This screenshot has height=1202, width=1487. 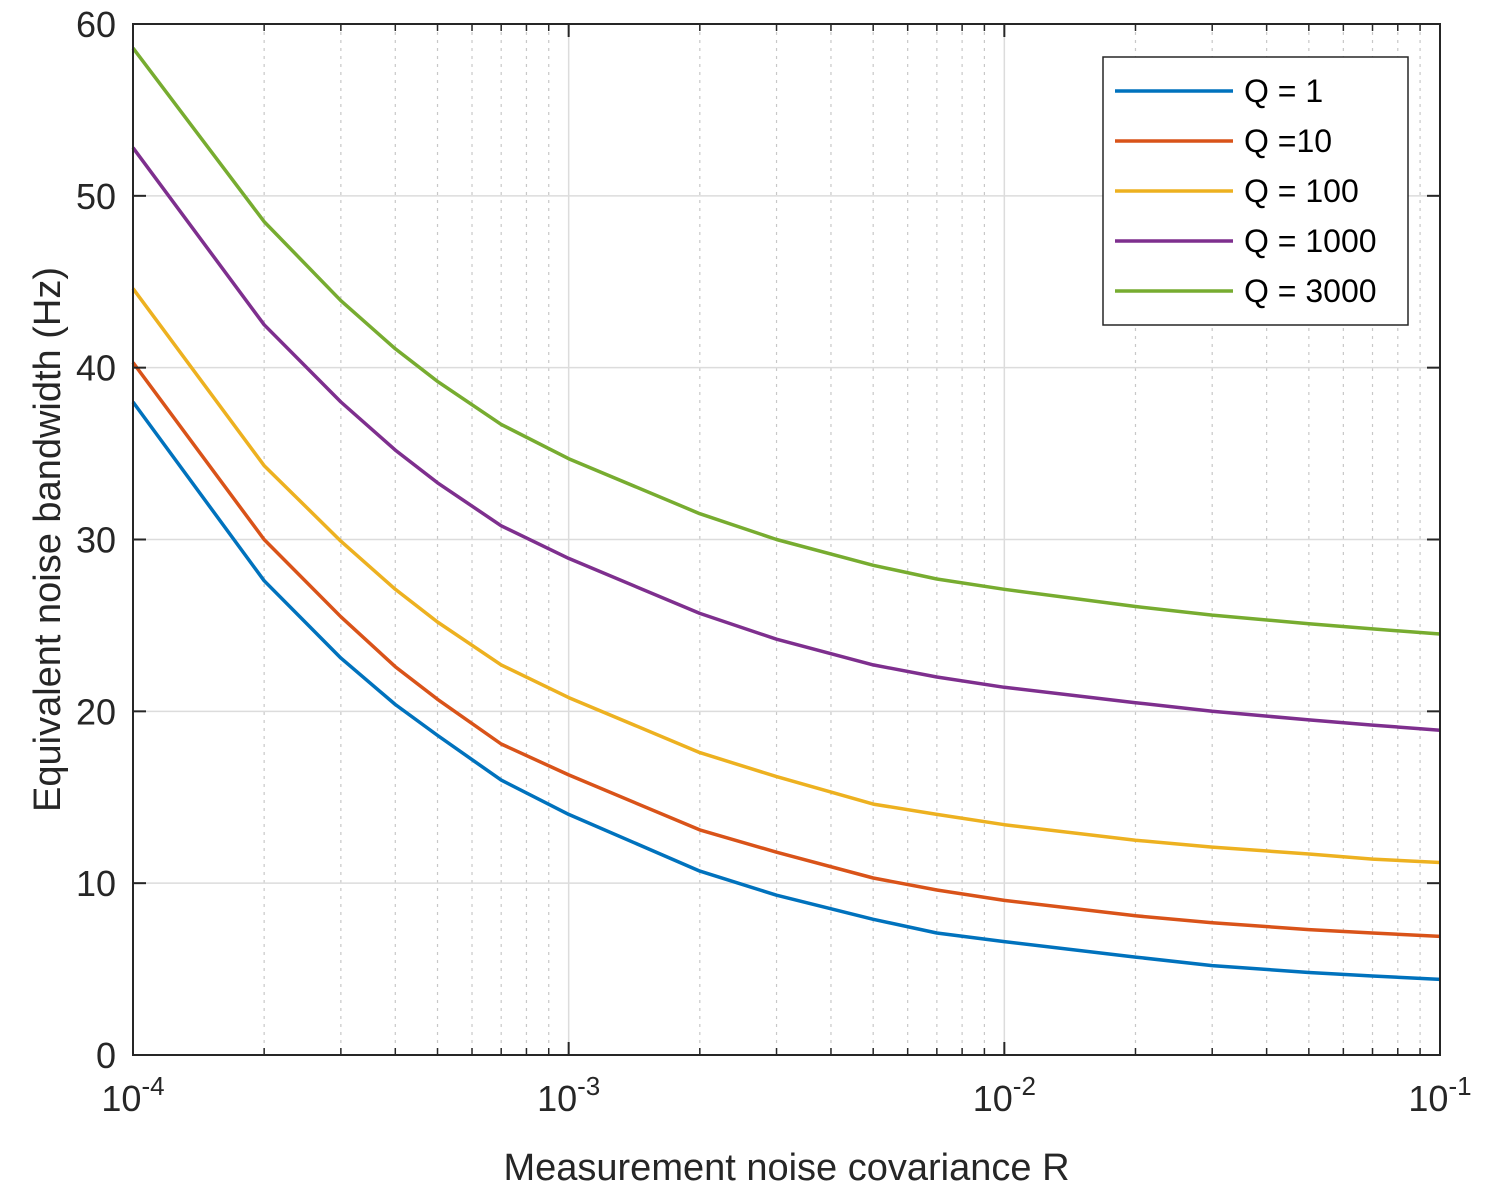 What do you see at coordinates (1310, 241) in the screenshot?
I see `legend-label-4: Q = 1000` at bounding box center [1310, 241].